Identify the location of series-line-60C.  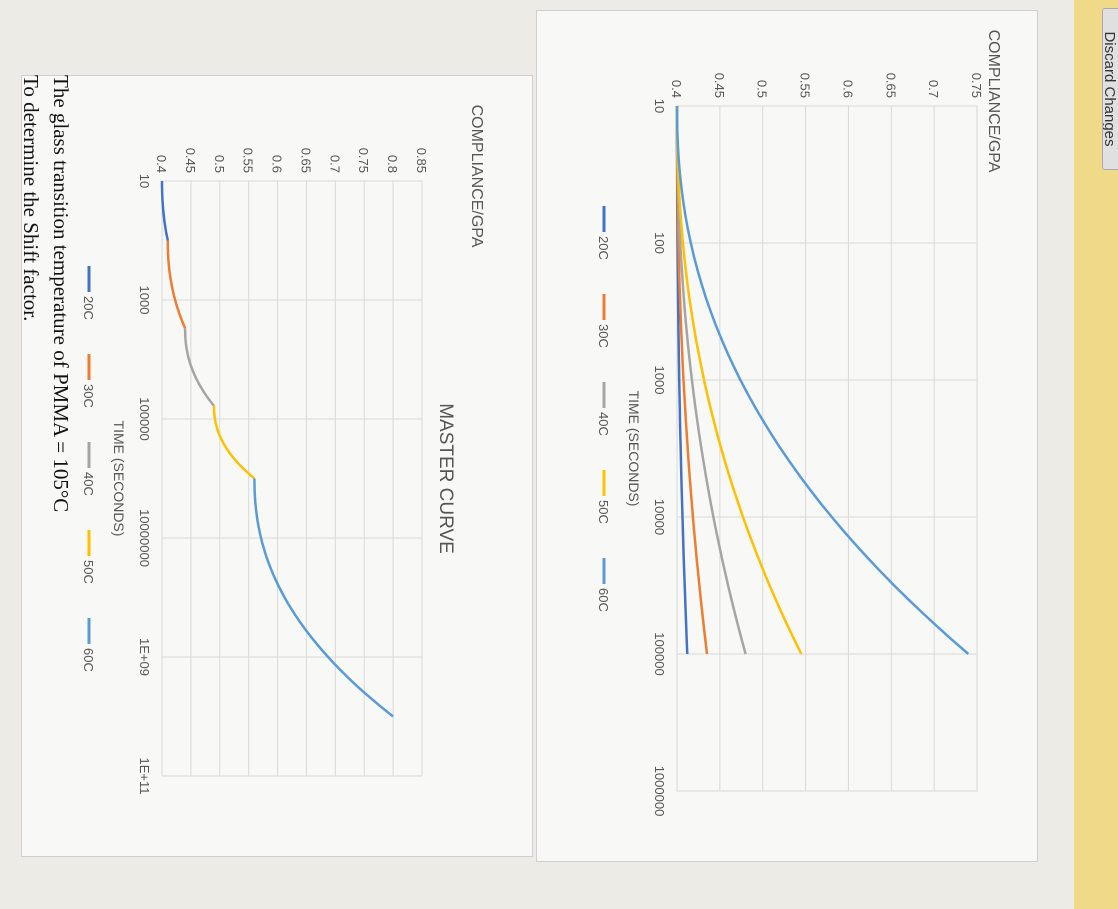
(323, 598).